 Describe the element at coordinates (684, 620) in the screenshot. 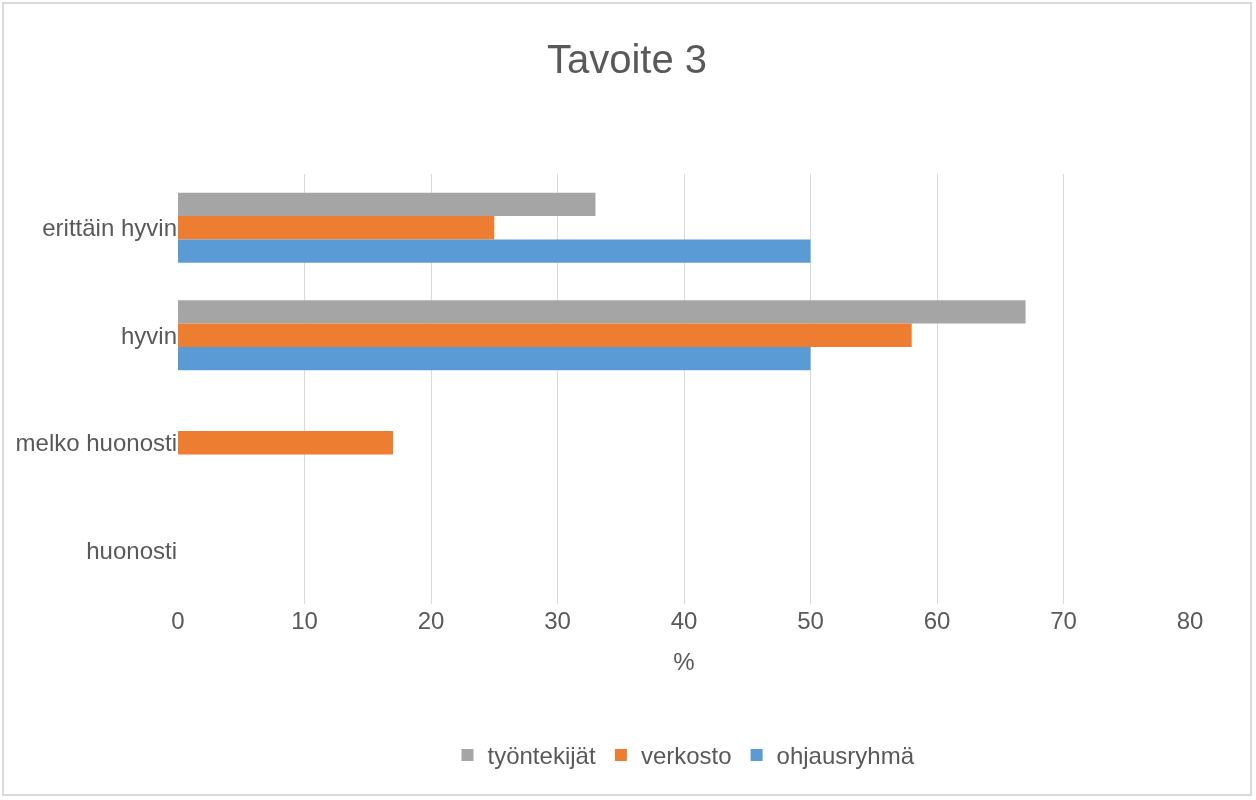

I see `x-tick-label: 40` at that location.